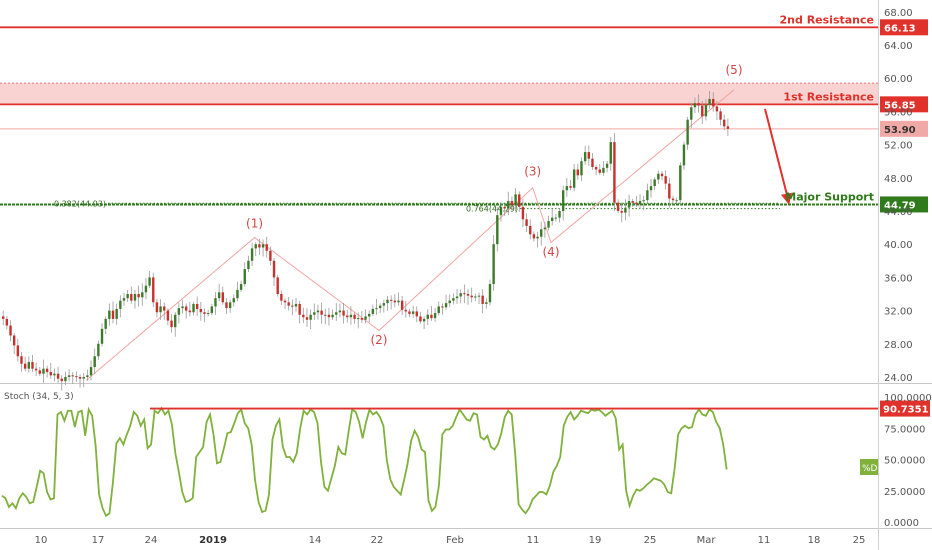  What do you see at coordinates (898, 212) in the screenshot?
I see `price-tick-label: 44.00` at bounding box center [898, 212].